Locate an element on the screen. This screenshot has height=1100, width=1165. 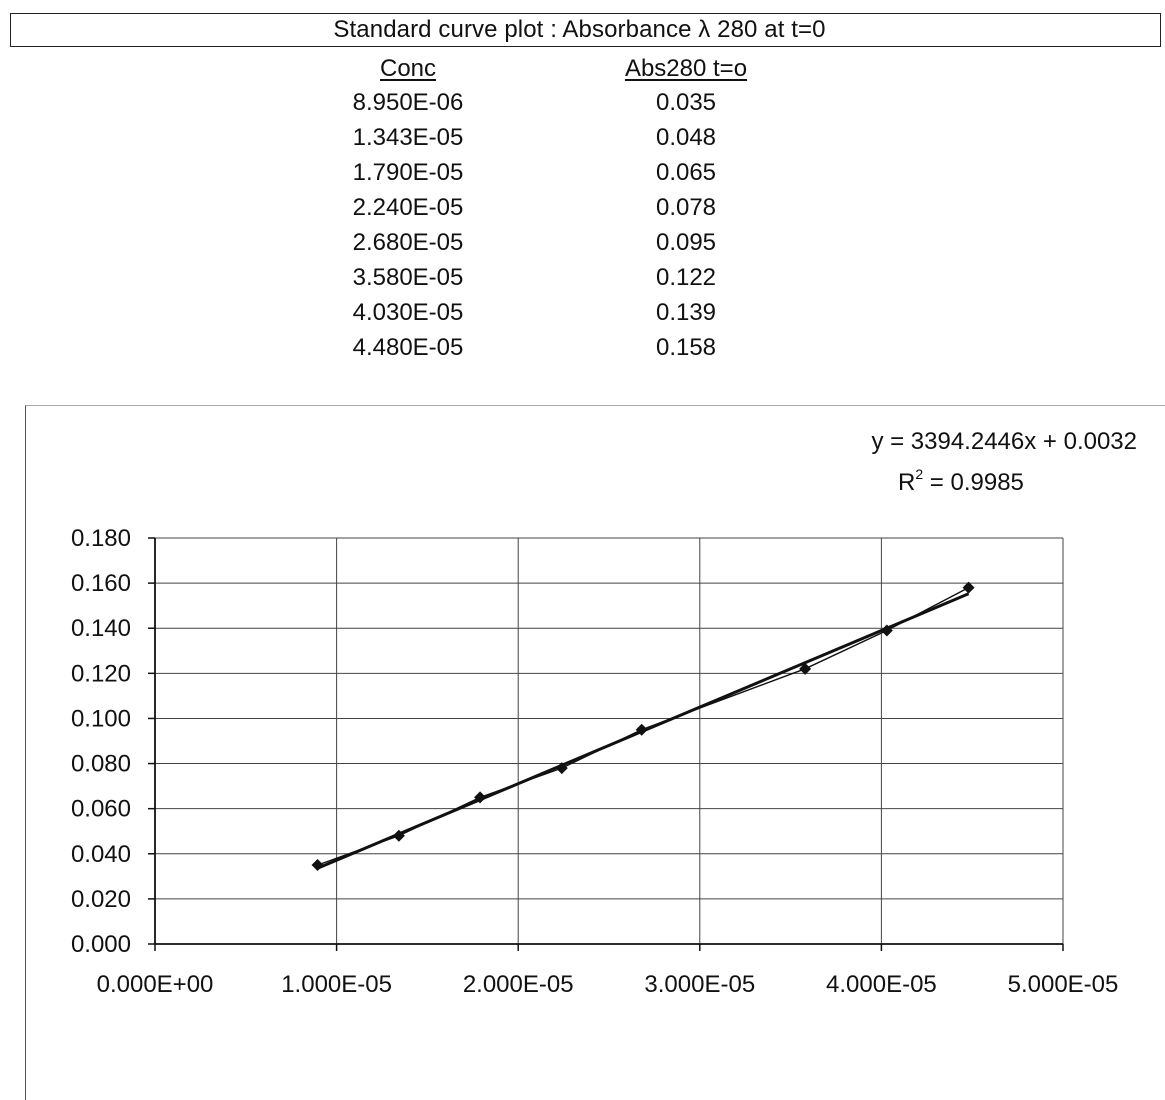
x-tick-label: 2.000E-05 is located at coordinates (518, 984).